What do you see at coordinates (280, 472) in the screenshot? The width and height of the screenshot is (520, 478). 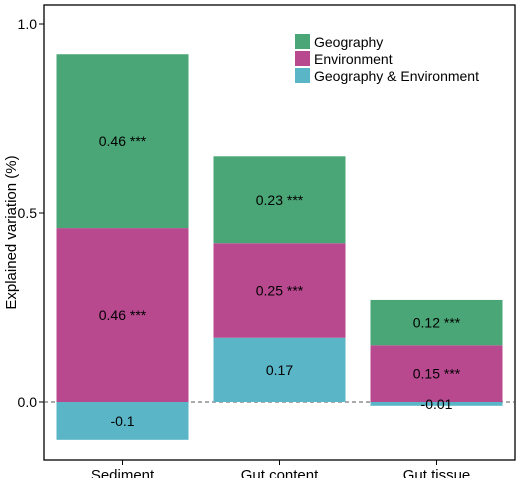 I see `x-tick-label-gut-content: Gut content` at bounding box center [280, 472].